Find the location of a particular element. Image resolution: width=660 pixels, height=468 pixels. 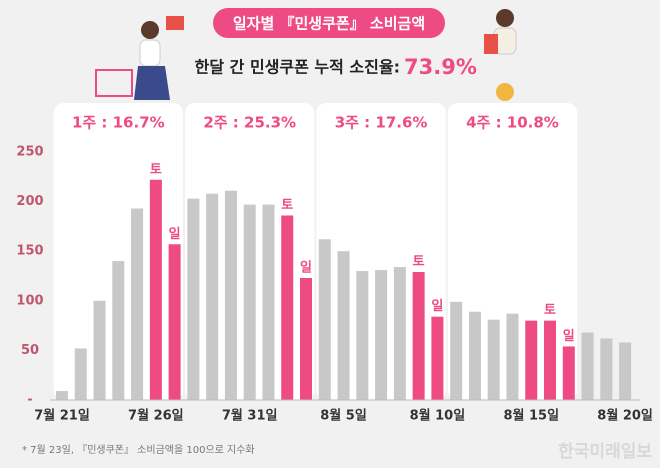

footnote: * 7월 23일, 『민생쿠폰』 소비금액을 100으로 지수화 is located at coordinates (138, 450).